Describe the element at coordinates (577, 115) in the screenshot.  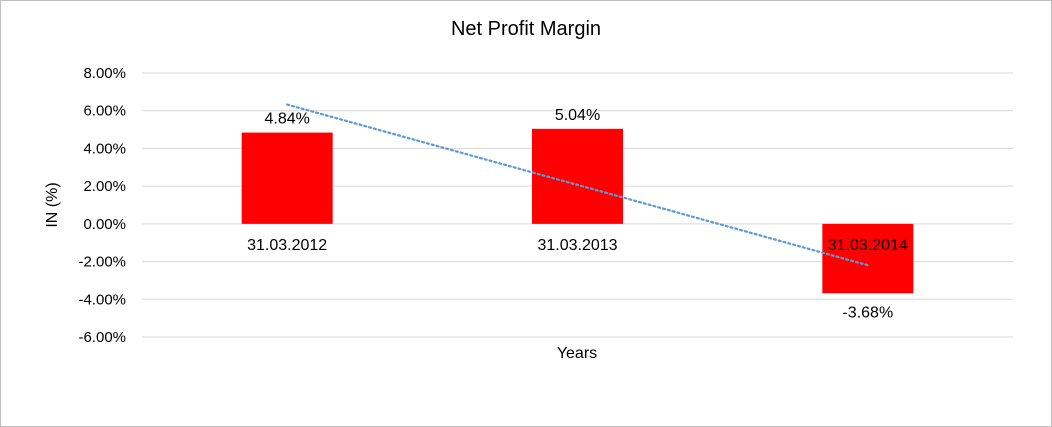
I see `data-label: 5.04%` at that location.